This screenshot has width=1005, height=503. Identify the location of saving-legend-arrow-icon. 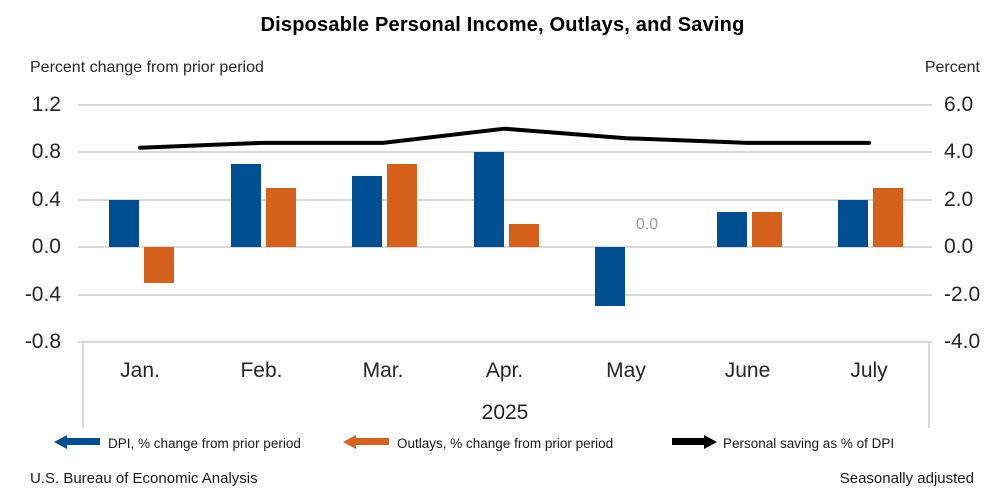
(694, 442).